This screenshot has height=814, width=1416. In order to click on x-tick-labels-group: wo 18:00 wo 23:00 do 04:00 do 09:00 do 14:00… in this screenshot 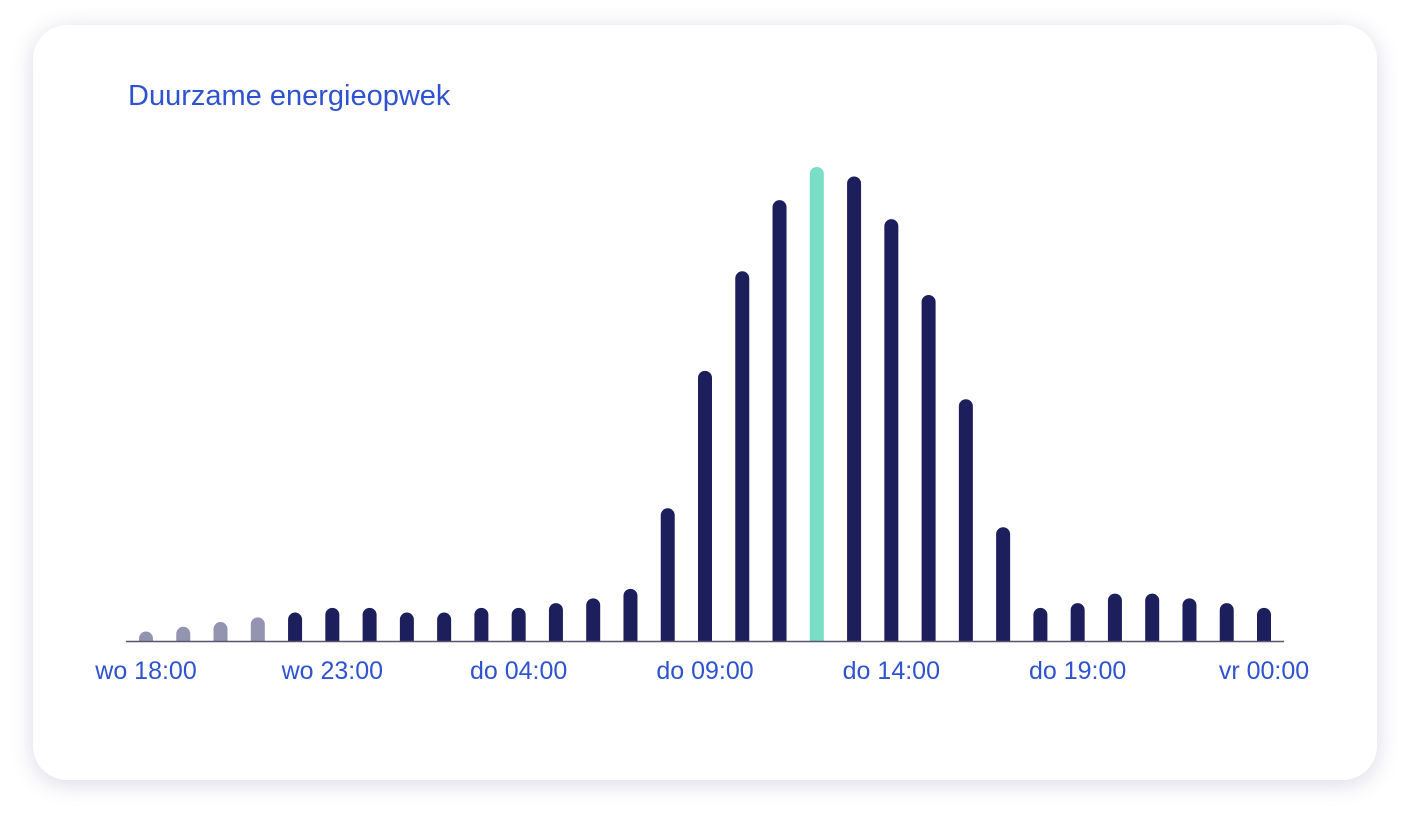, I will do `click(701, 671)`.